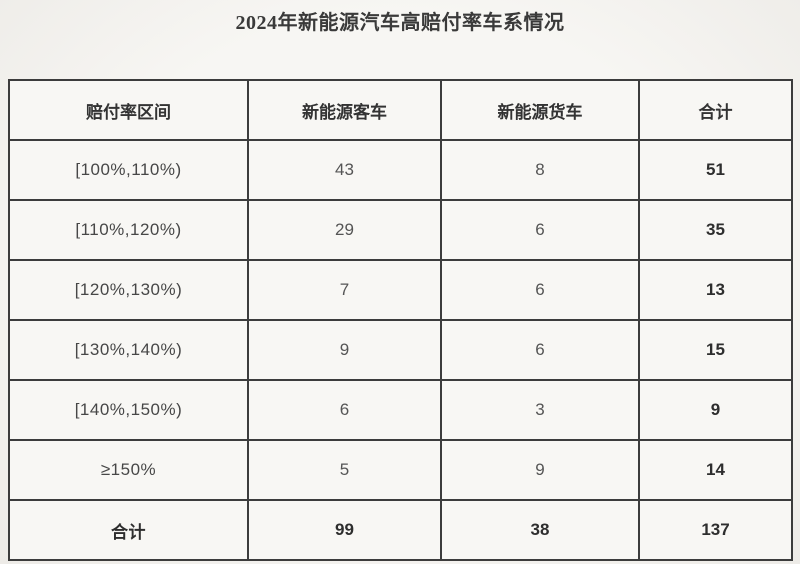 The height and width of the screenshot is (564, 800). I want to click on cell-passenger-total: 99, so click(344, 530).